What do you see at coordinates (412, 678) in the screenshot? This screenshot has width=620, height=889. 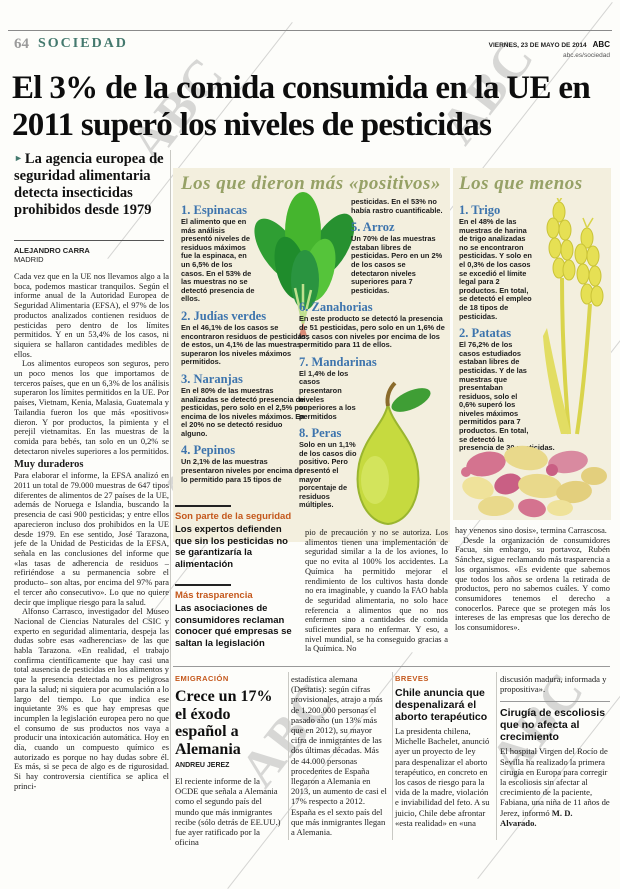 I see `kicker-breves: BREVES` at bounding box center [412, 678].